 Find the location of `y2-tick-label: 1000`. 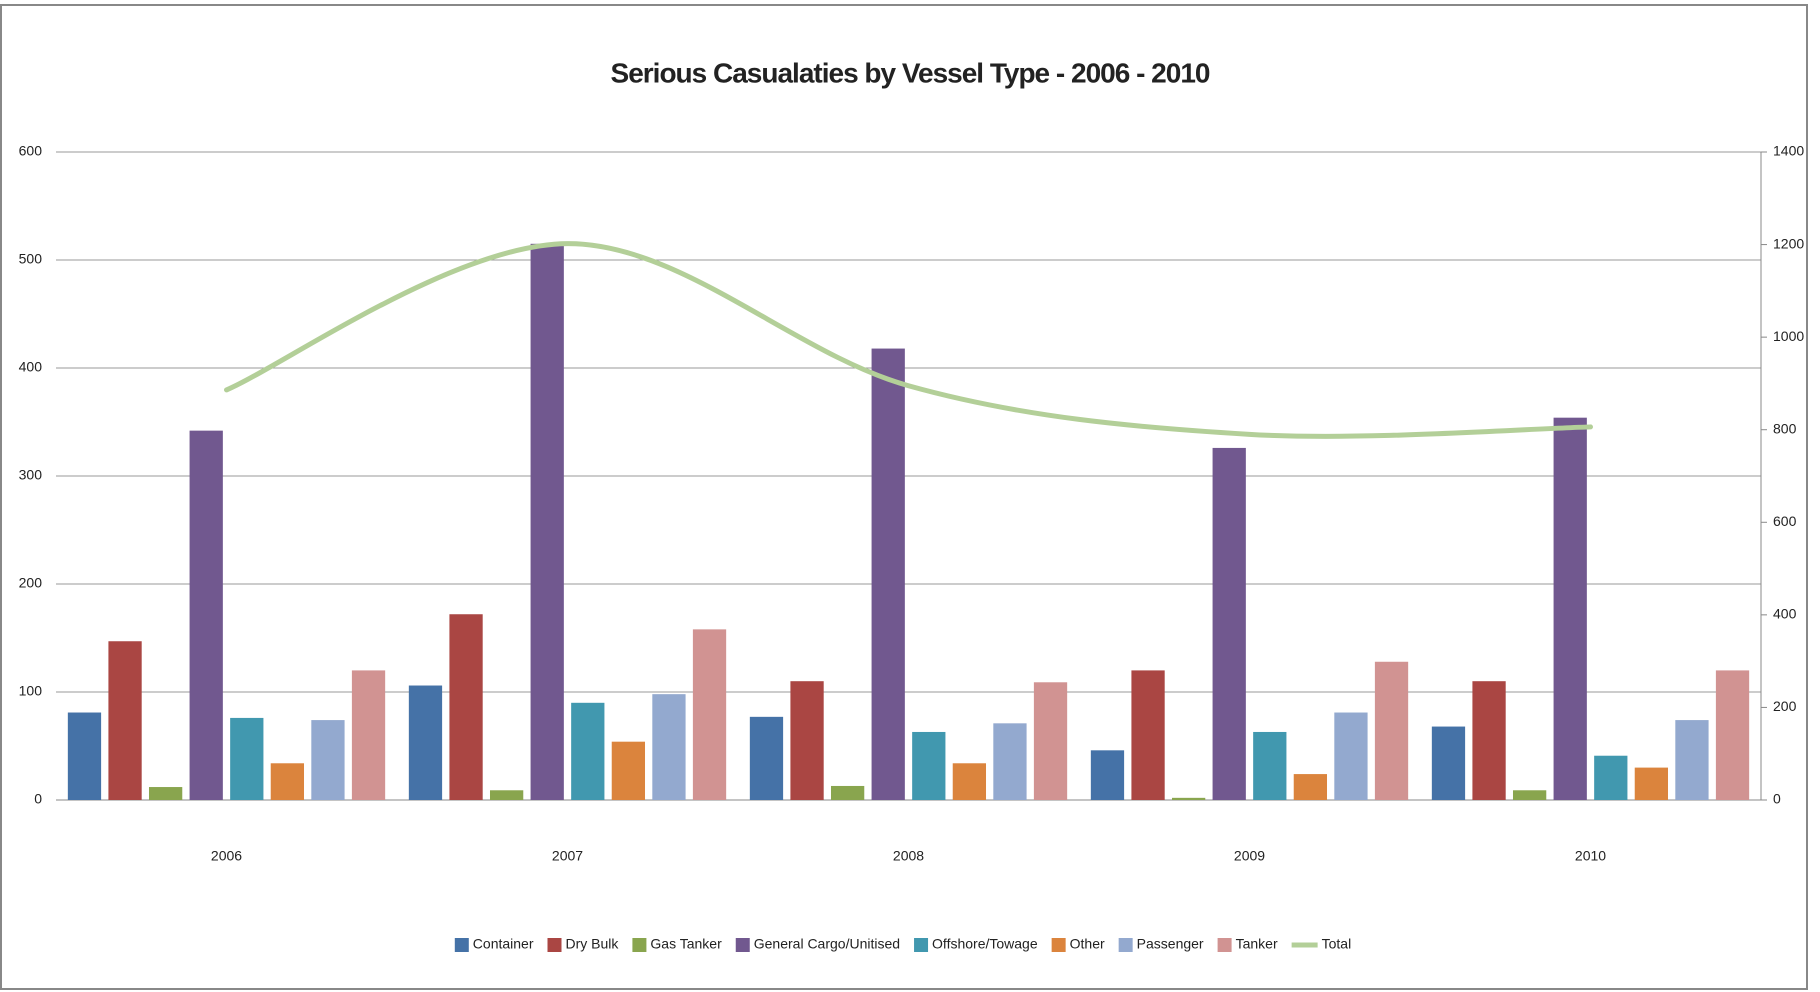

y2-tick-label: 1000 is located at coordinates (1788, 336).